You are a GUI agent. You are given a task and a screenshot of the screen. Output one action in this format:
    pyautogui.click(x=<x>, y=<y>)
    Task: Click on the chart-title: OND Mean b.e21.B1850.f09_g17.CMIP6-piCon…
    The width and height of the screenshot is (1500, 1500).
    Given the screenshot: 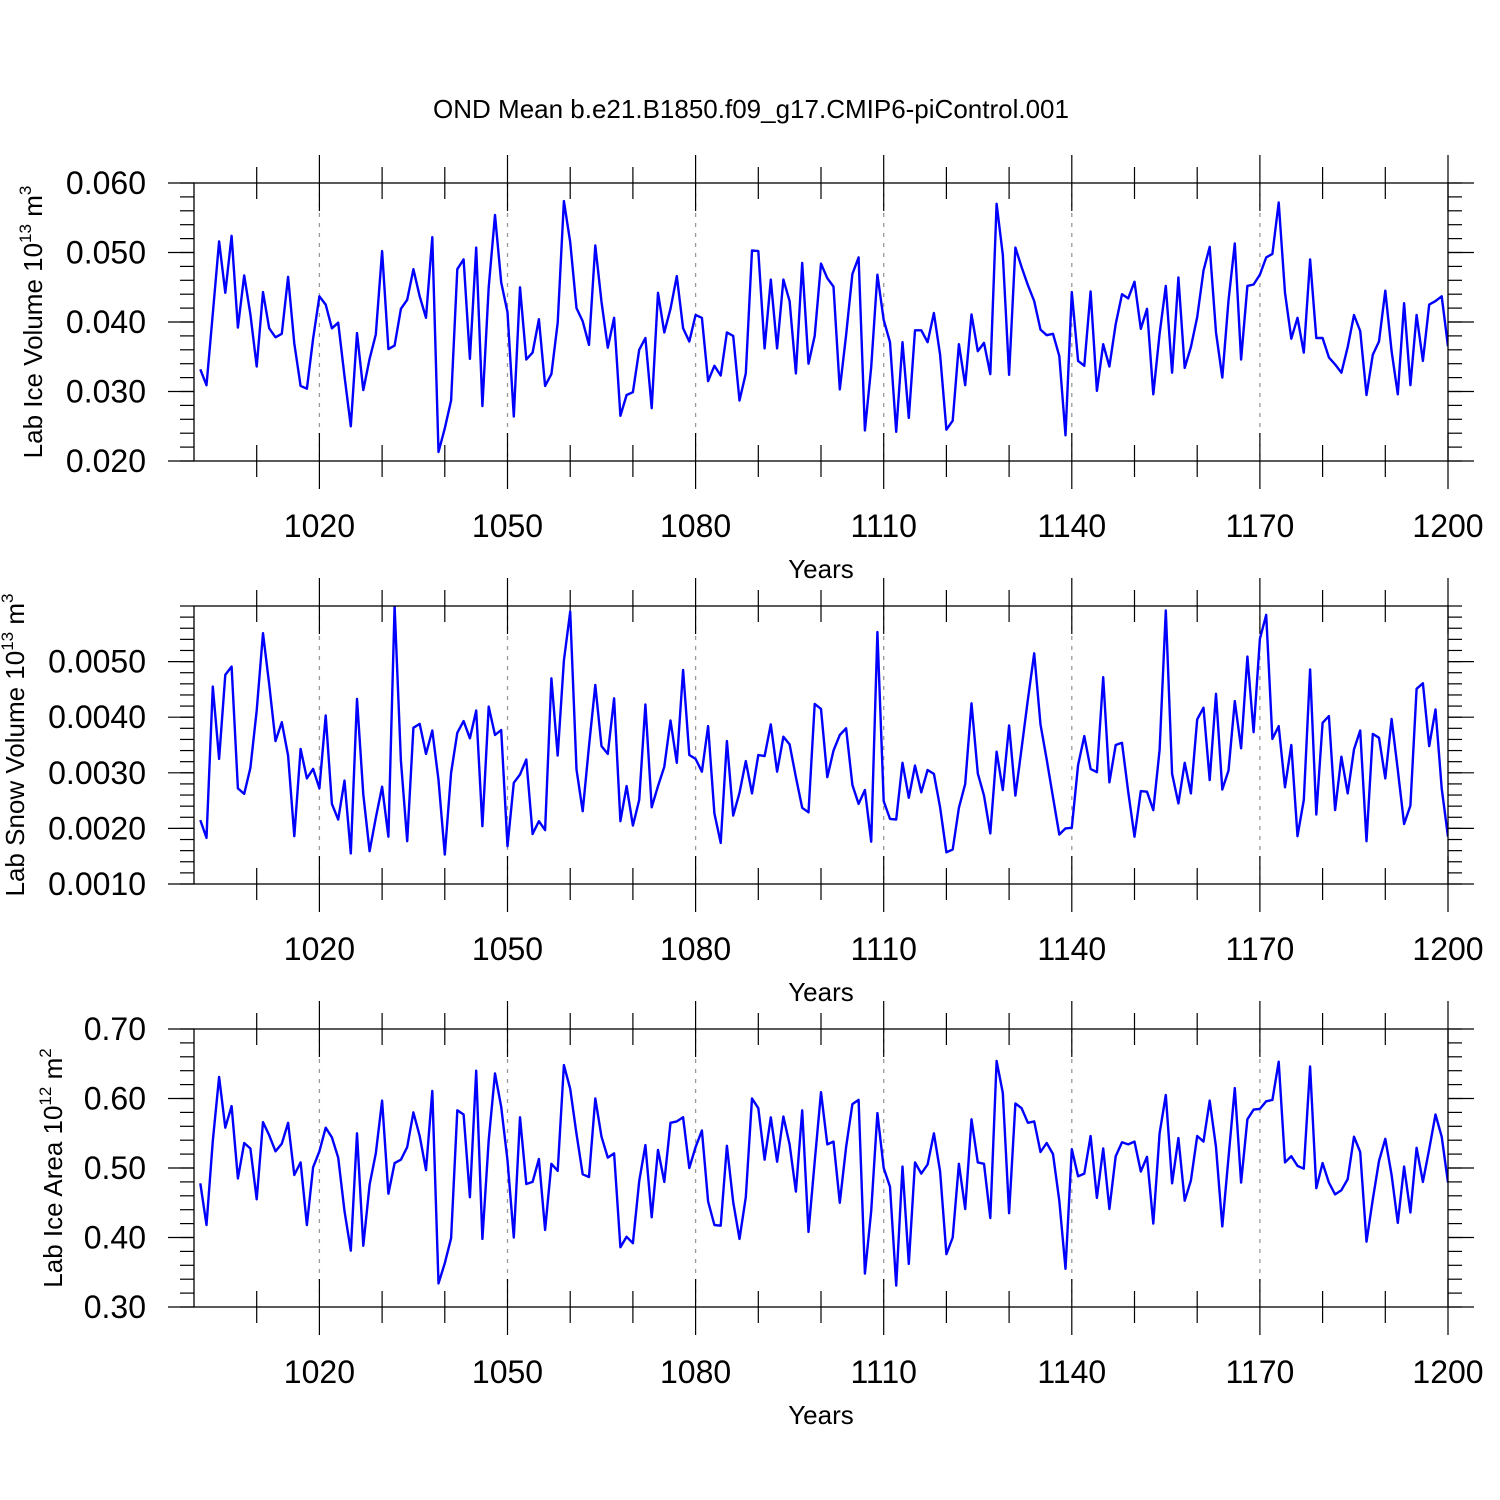 What is the action you would take?
    pyautogui.click(x=751, y=109)
    